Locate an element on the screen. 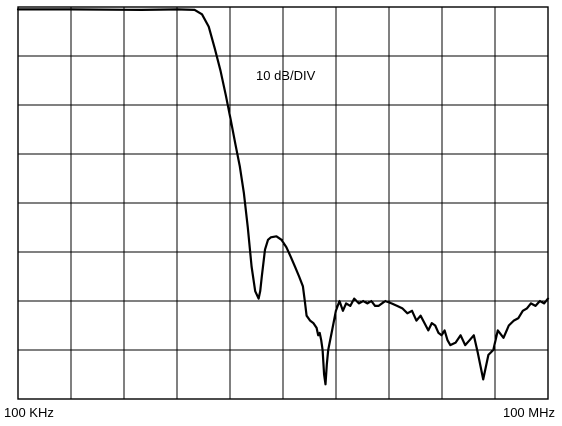  scale-annotation: 10 dB/DIV is located at coordinates (286, 75).